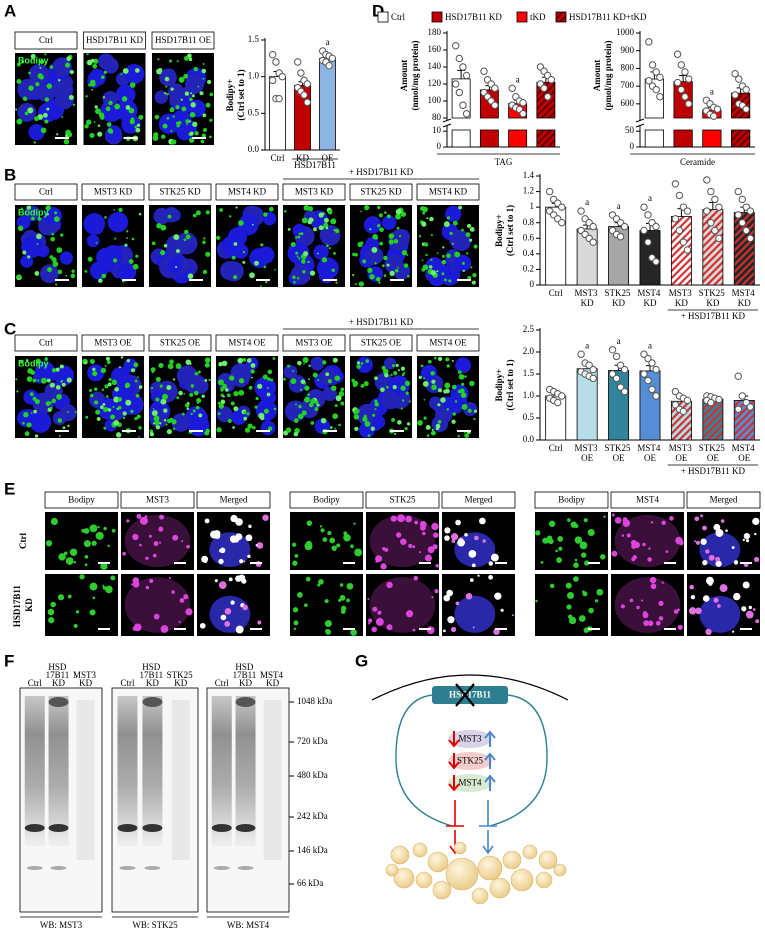 The height and width of the screenshot is (940, 765). What do you see at coordinates (571, 500) in the screenshot?
I see `image-header-box` at bounding box center [571, 500].